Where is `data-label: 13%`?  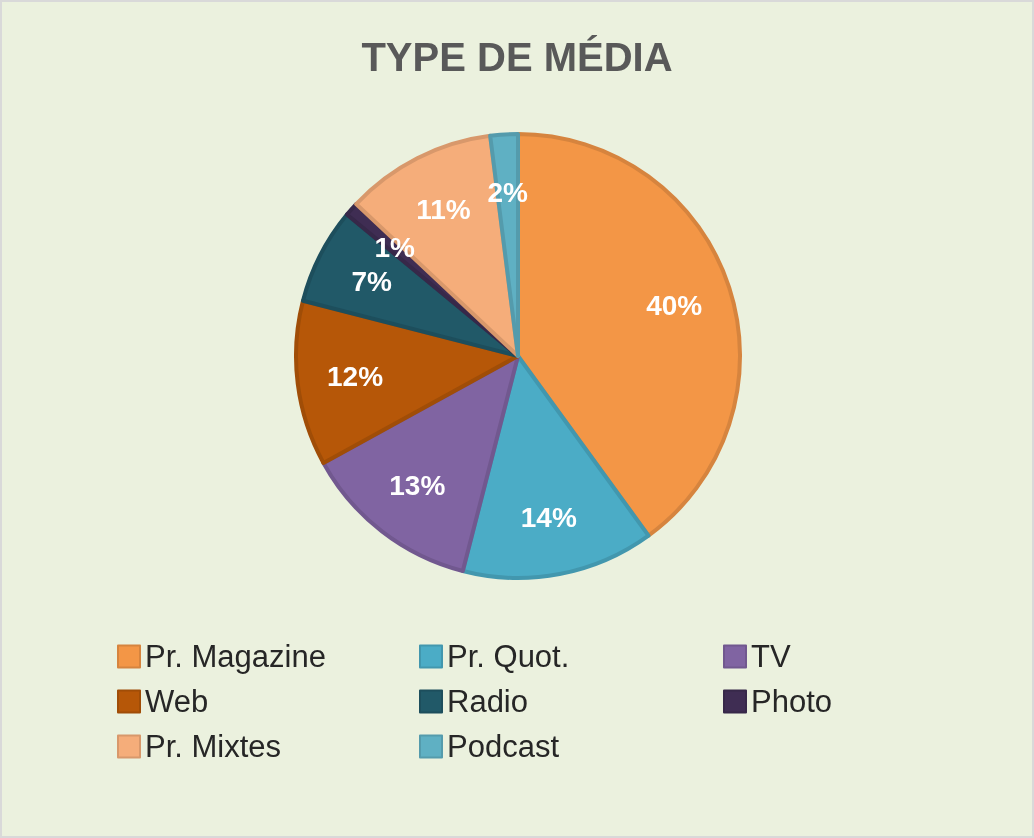
data-label: 13% is located at coordinates (417, 486).